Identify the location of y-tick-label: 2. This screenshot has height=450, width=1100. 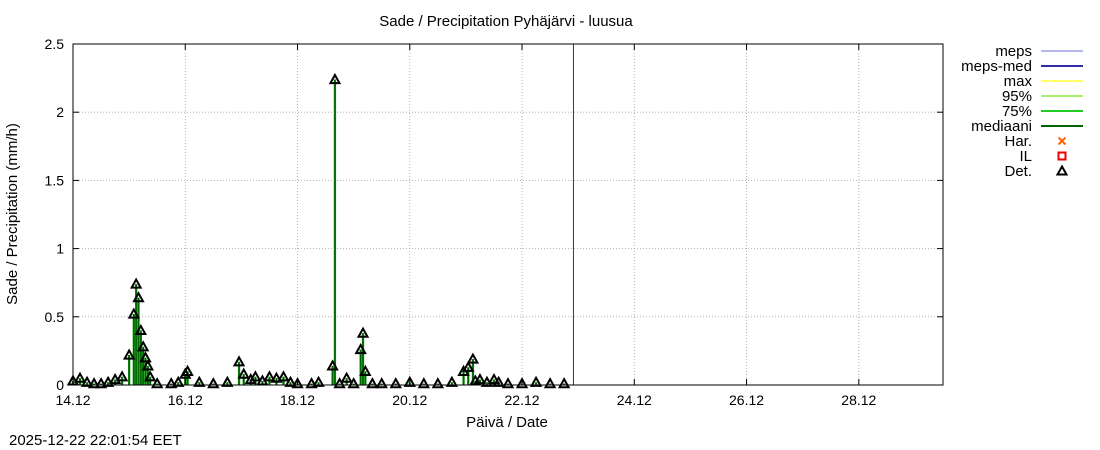
(60, 112).